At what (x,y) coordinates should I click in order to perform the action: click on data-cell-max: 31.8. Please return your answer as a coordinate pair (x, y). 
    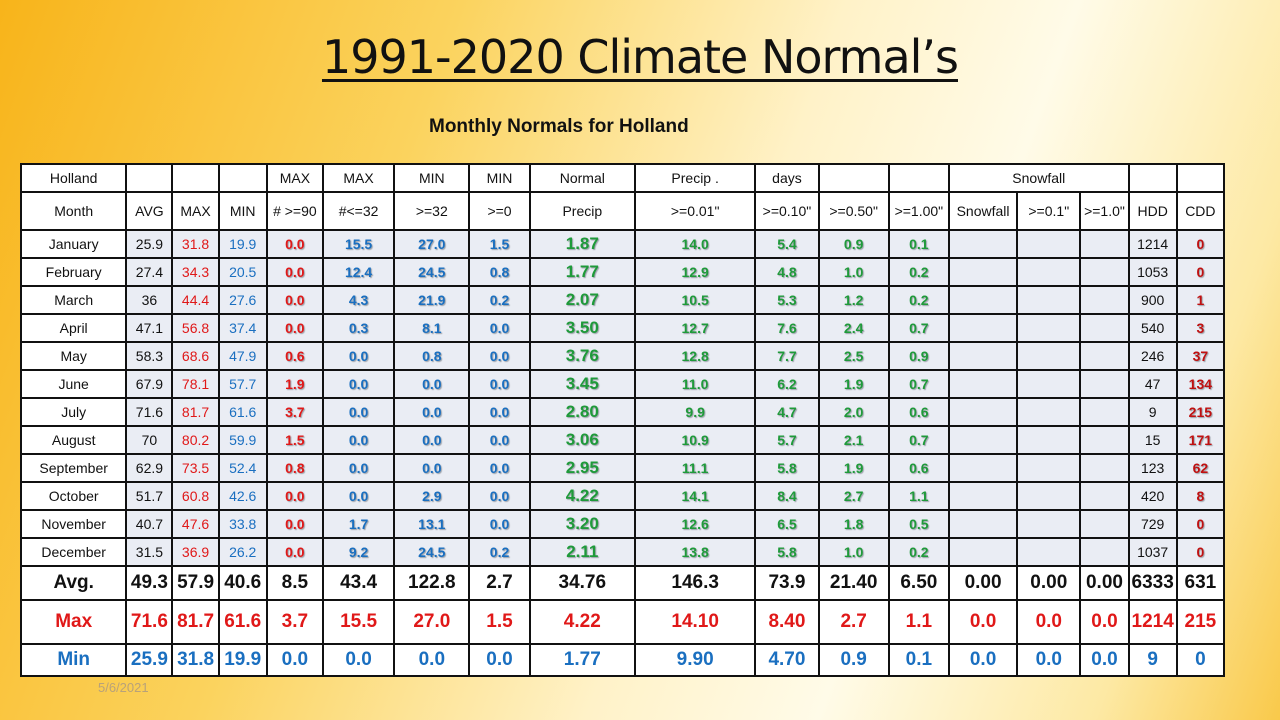
    Looking at the image, I should click on (195, 244).